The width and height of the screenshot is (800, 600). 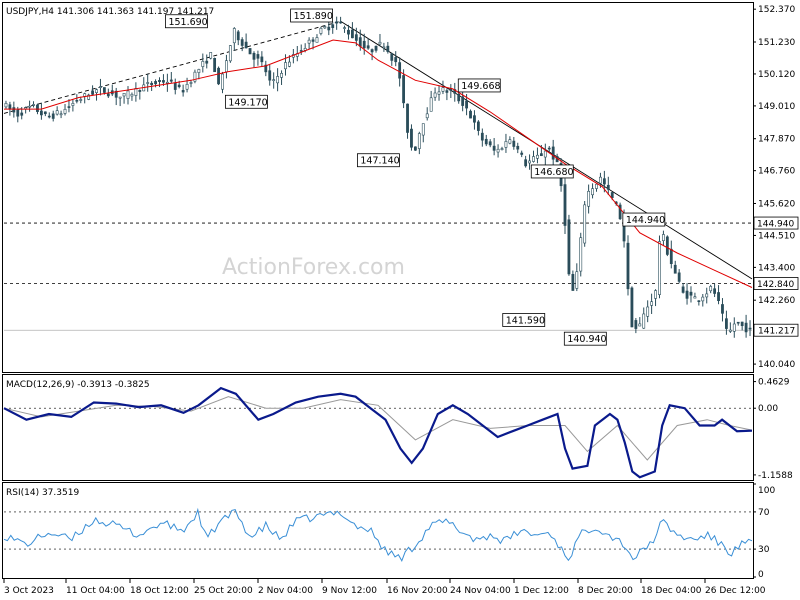 What do you see at coordinates (349, 591) in the screenshot?
I see `time-tick-label: 9 Nov 12:00` at bounding box center [349, 591].